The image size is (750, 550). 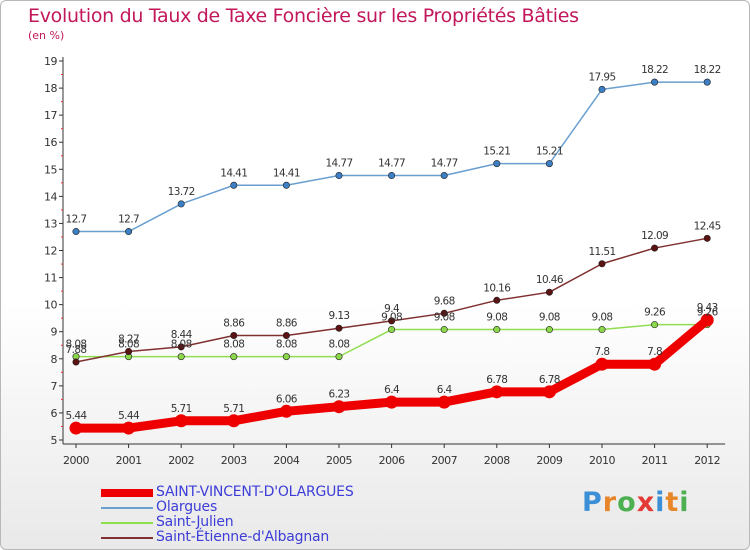 I want to click on data-label: 7.88, so click(x=76, y=350).